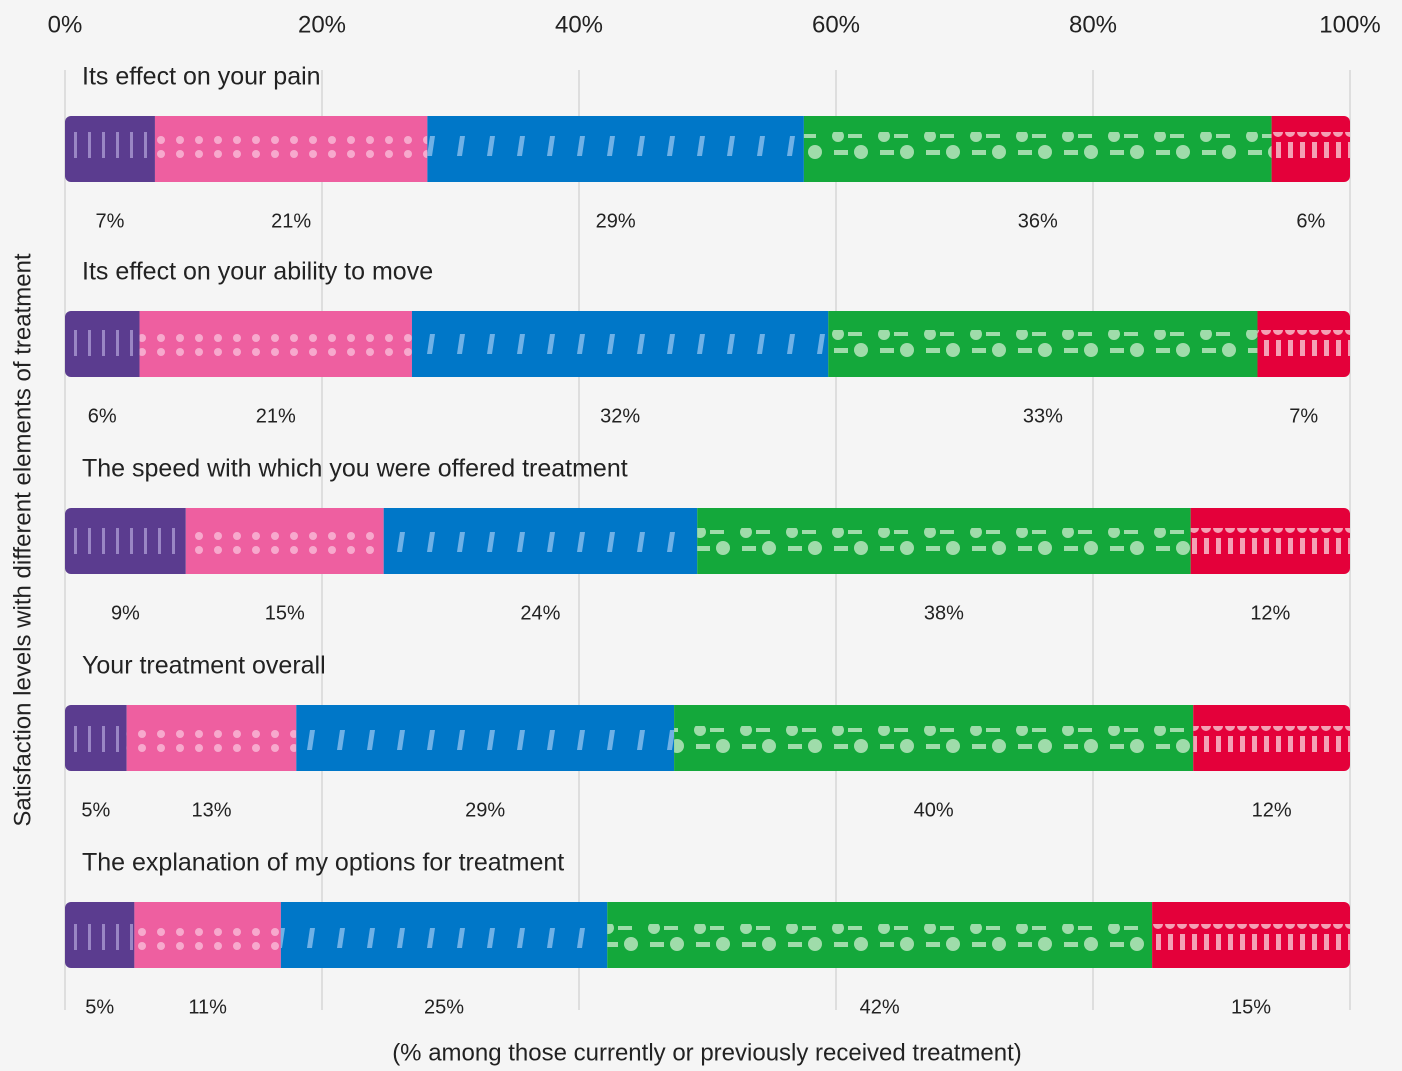  I want to click on x-tick-label: 20%, so click(322, 24).